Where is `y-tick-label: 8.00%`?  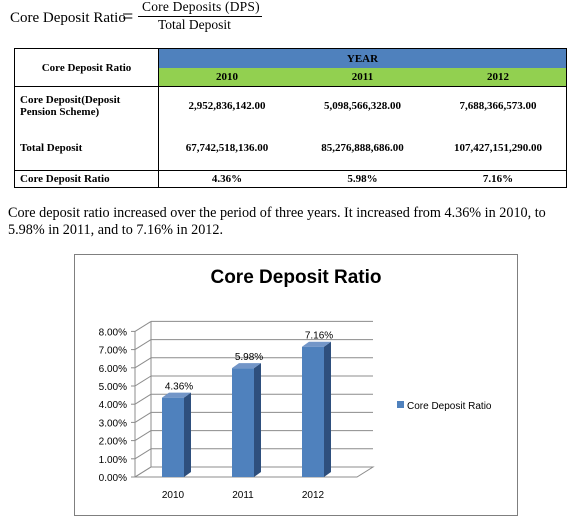
y-tick-label: 8.00% is located at coordinates (113, 332).